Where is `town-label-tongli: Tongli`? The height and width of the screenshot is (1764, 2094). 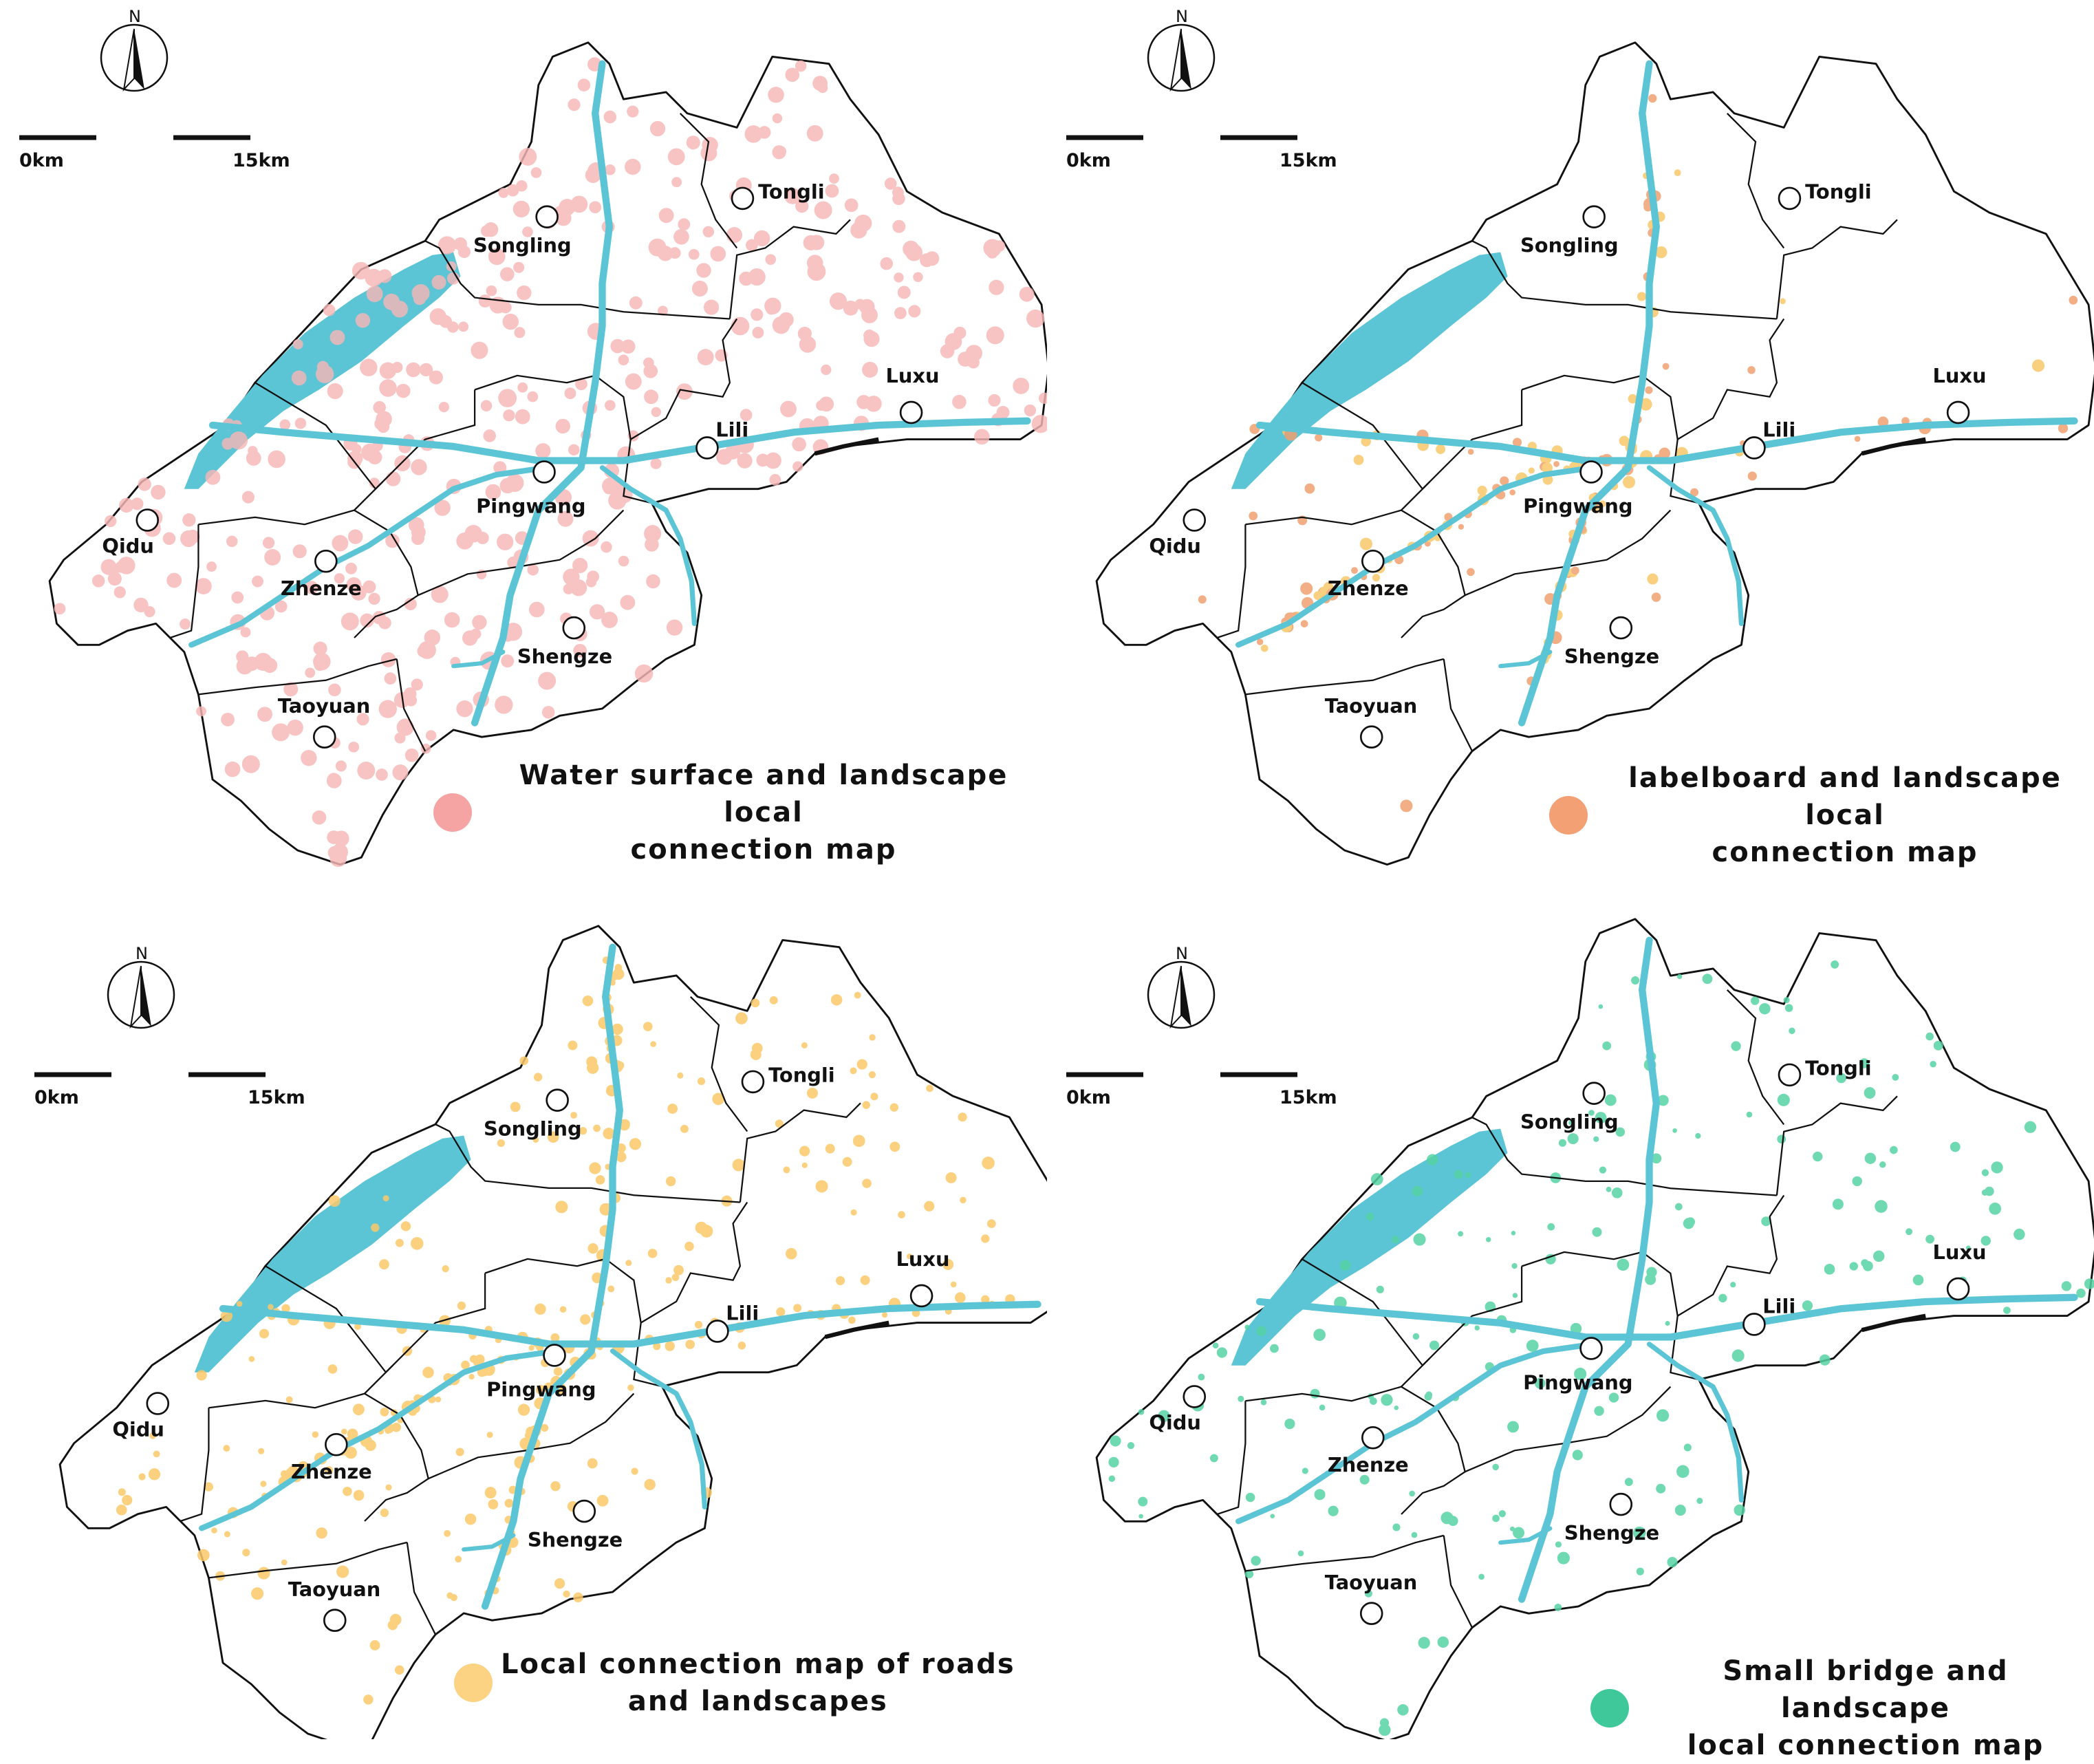 town-label-tongli: Tongli is located at coordinates (1839, 191).